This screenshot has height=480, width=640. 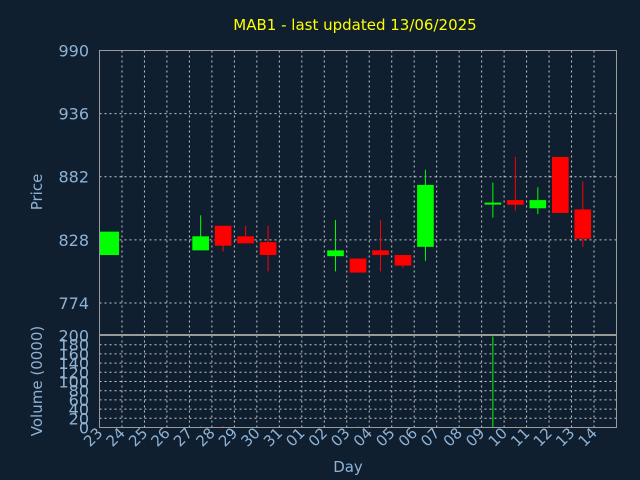 What do you see at coordinates (73, 303) in the screenshot?
I see `price-tick-label: 774` at bounding box center [73, 303].